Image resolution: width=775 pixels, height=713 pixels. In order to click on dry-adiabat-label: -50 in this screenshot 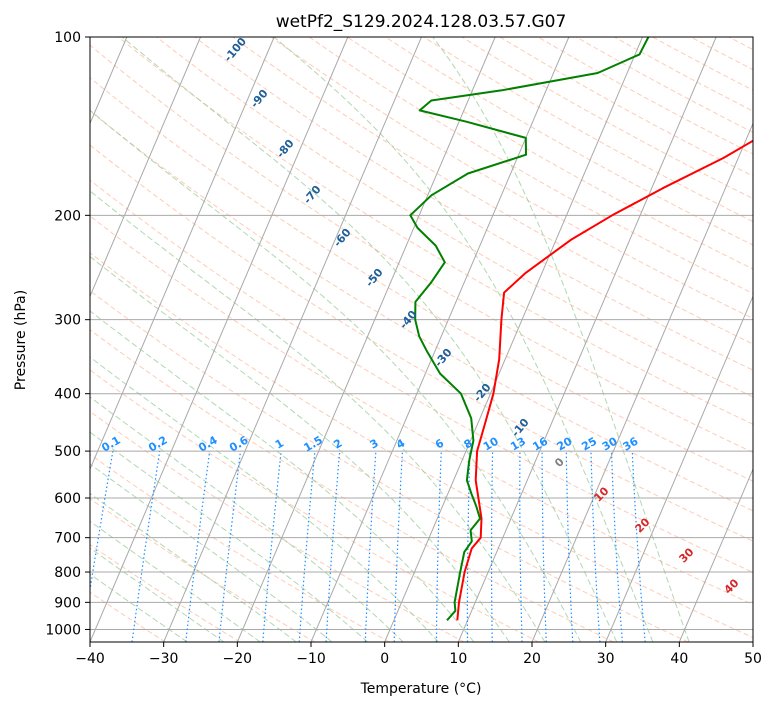, I will do `click(374, 278)`.